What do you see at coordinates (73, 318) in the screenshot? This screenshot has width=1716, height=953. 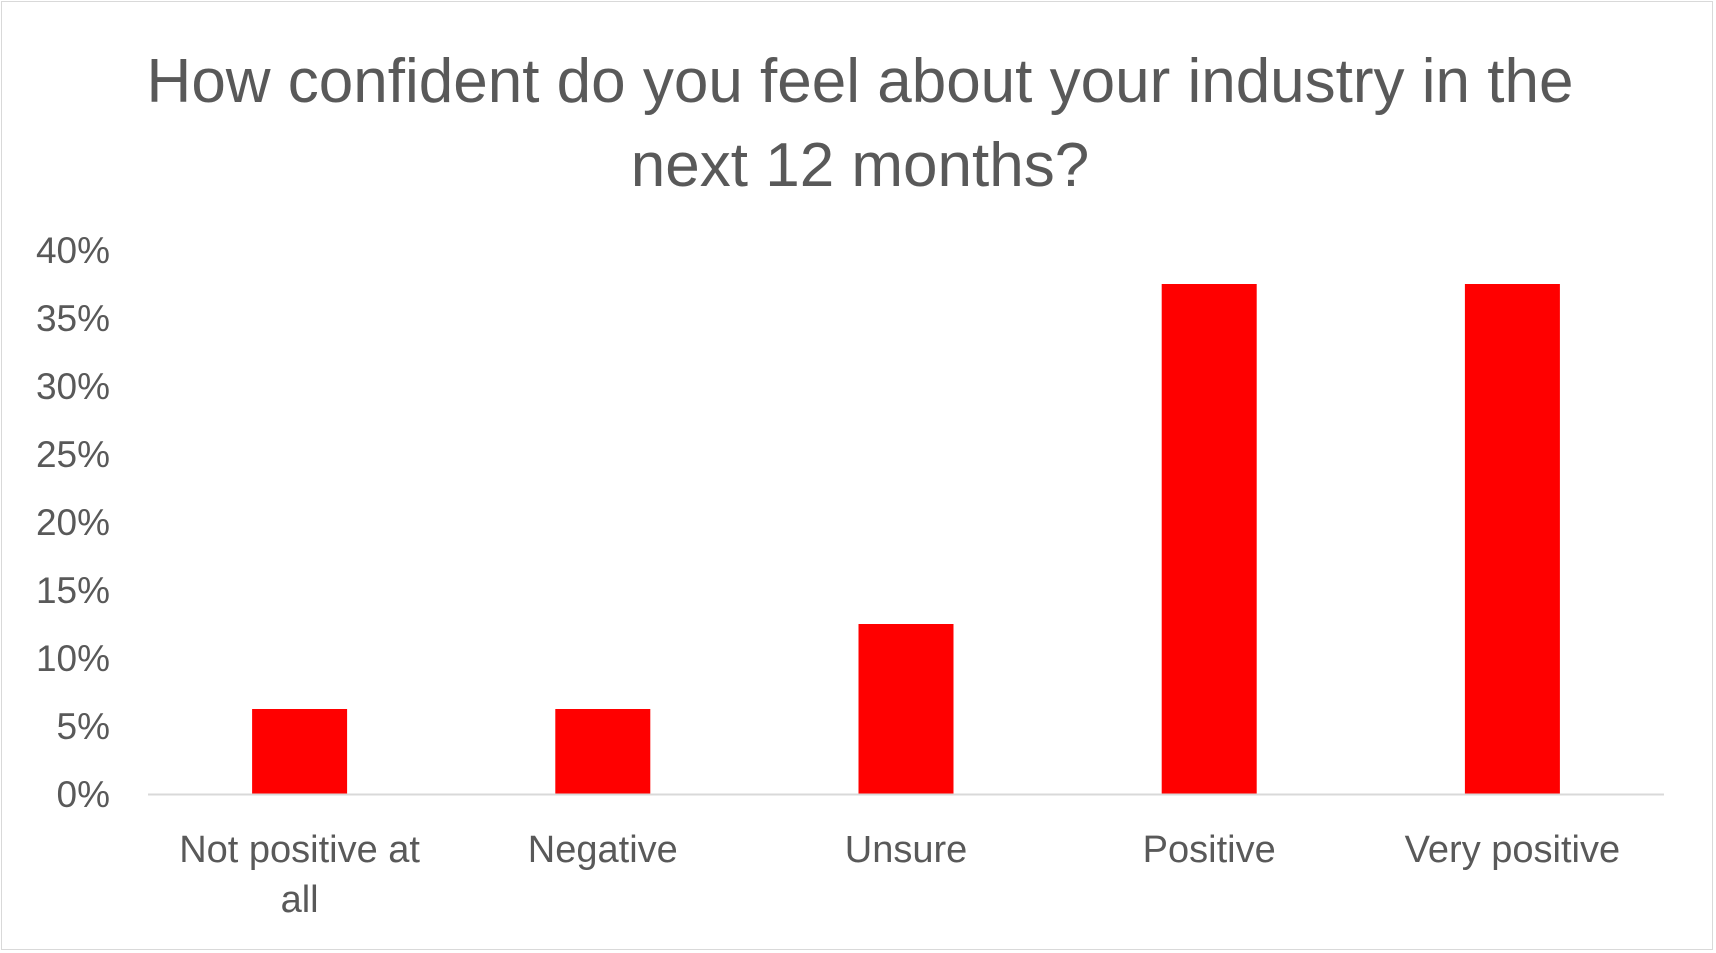 I see `y-tick-label: 35%` at bounding box center [73, 318].